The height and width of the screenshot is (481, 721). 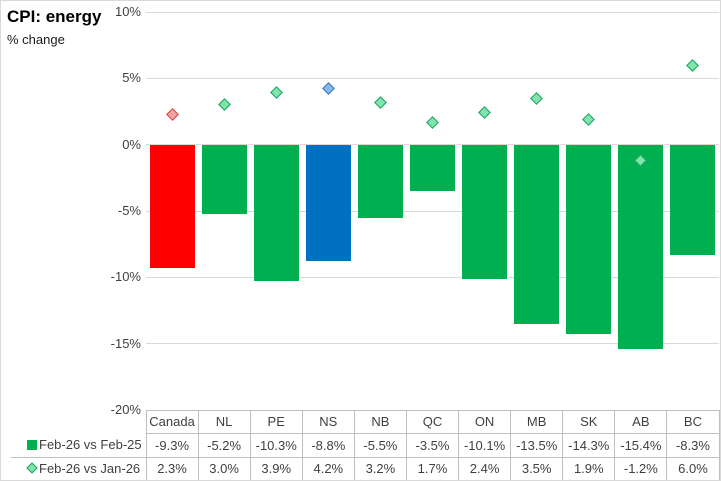 What do you see at coordinates (125, 343) in the screenshot?
I see `y-axis-label: -15%` at bounding box center [125, 343].